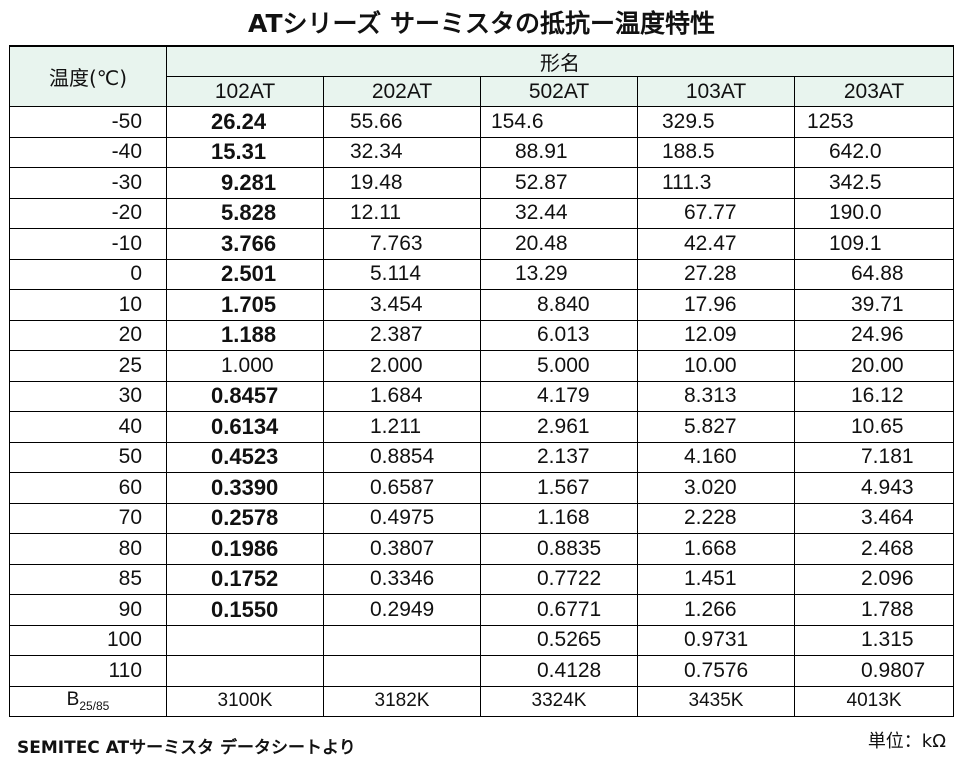 The width and height of the screenshot is (963, 764). What do you see at coordinates (73, 700) in the screenshot?
I see `b-label: B` at bounding box center [73, 700].